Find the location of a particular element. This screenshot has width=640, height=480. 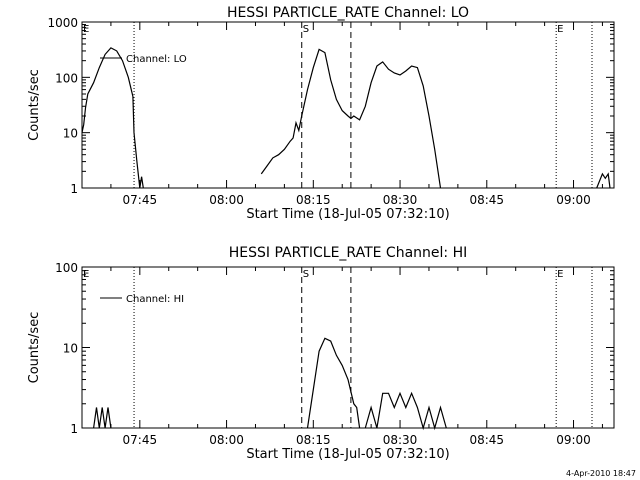

legend-label: Channel: HI is located at coordinates (155, 299).